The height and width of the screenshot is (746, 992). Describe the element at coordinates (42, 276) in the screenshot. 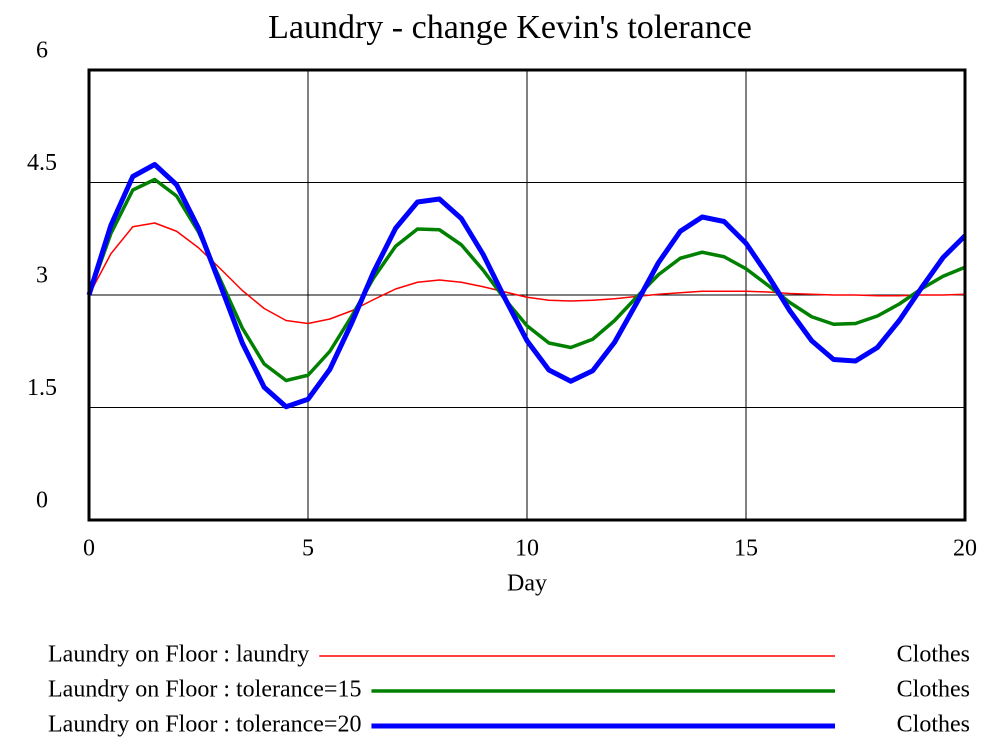

I see `y-tick-label: 3` at that location.